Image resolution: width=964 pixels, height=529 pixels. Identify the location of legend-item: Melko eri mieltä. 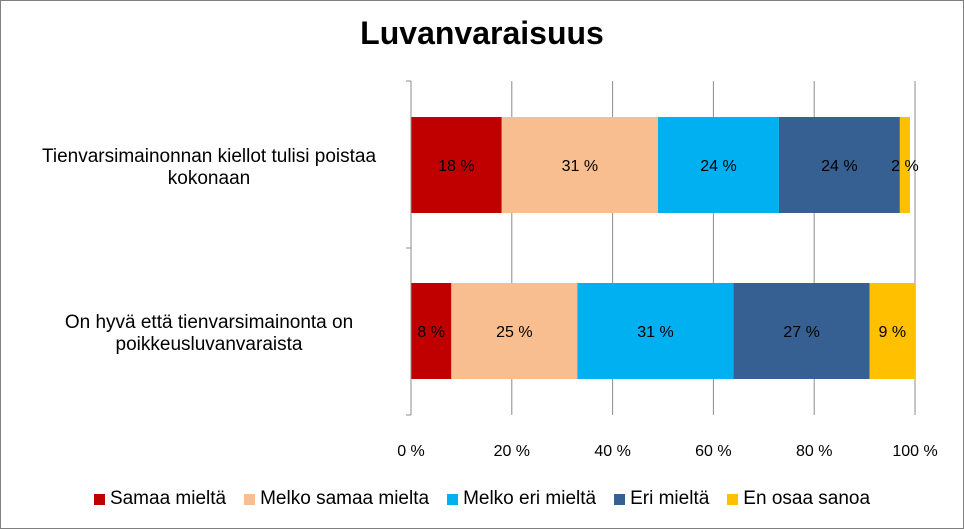
(521, 499).